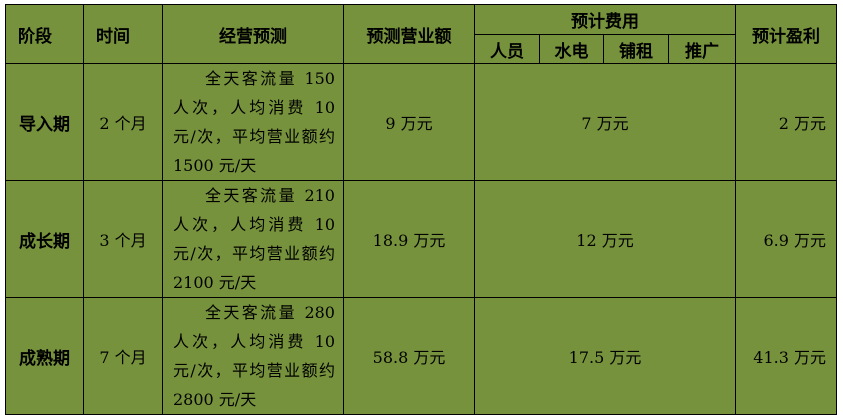  What do you see at coordinates (636, 49) in the screenshot?
I see `header-cost-rent: 铺租` at bounding box center [636, 49].